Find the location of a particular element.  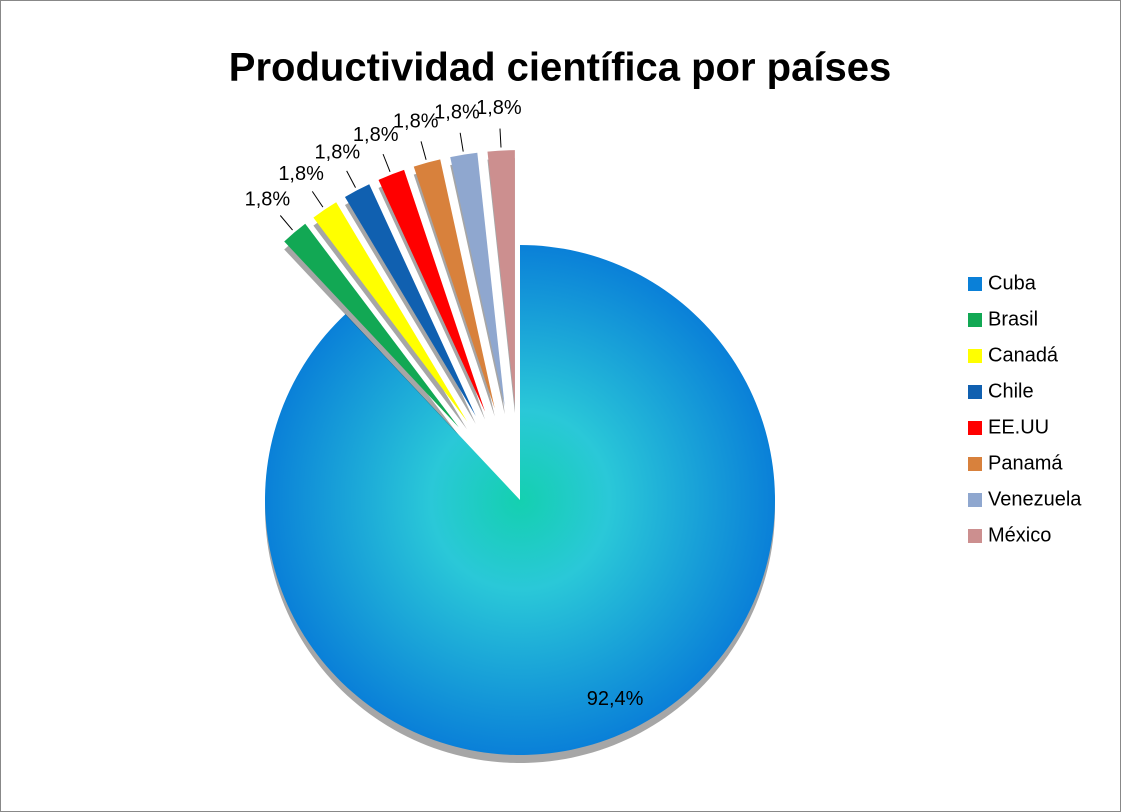

legend-label: Cuba is located at coordinates (1012, 283).